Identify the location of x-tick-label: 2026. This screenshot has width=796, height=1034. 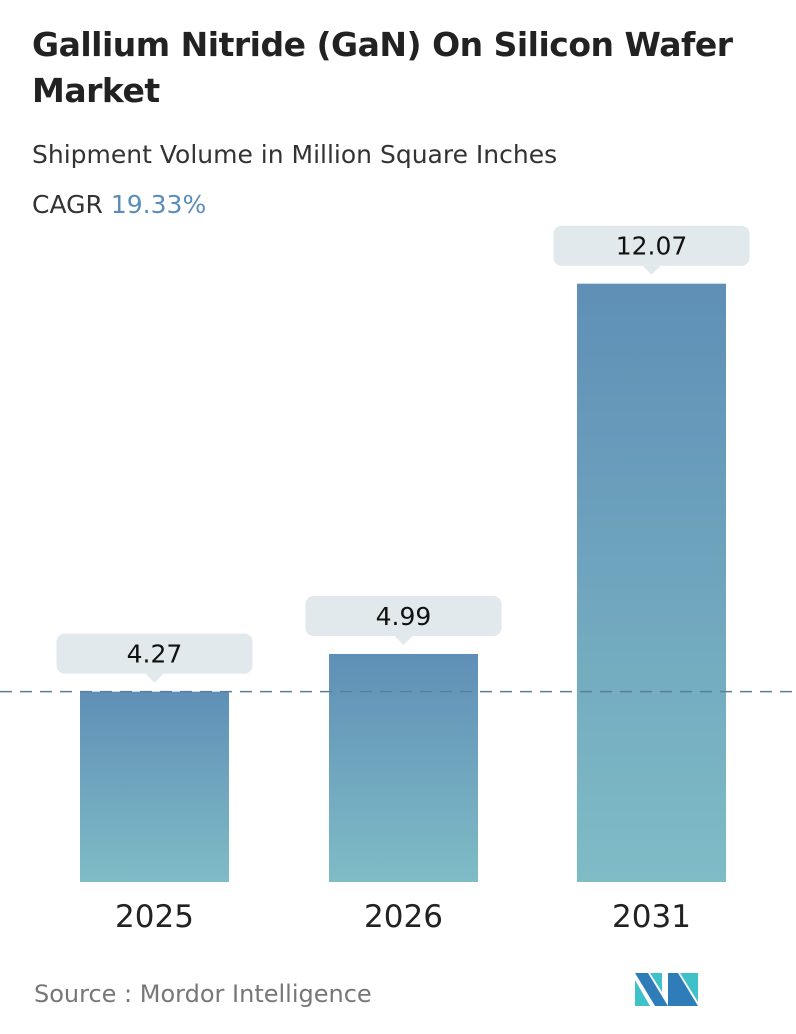
(403, 917).